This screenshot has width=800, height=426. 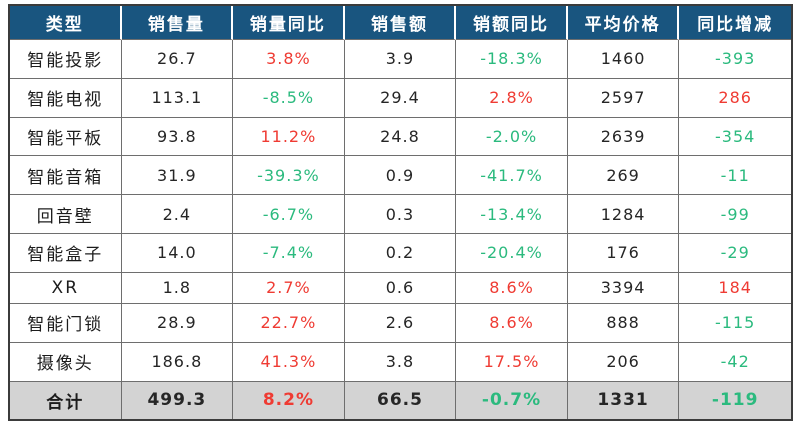 I want to click on cell-sales-amount: 29.4, so click(x=400, y=98).